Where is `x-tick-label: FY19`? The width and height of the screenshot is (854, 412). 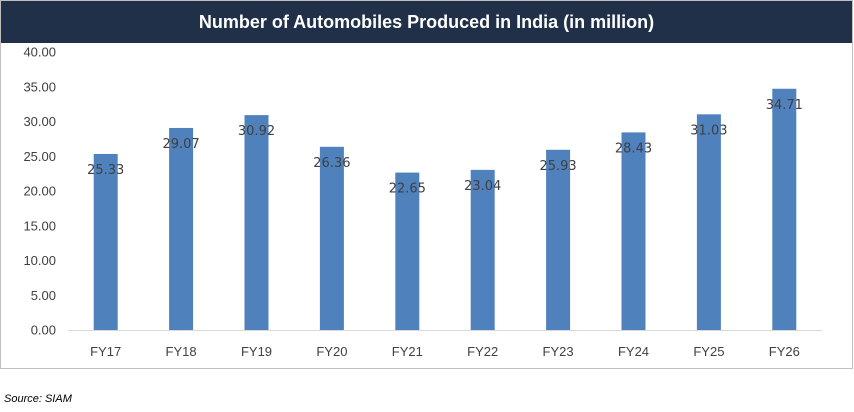
x-tick-label: FY19 is located at coordinates (256, 351).